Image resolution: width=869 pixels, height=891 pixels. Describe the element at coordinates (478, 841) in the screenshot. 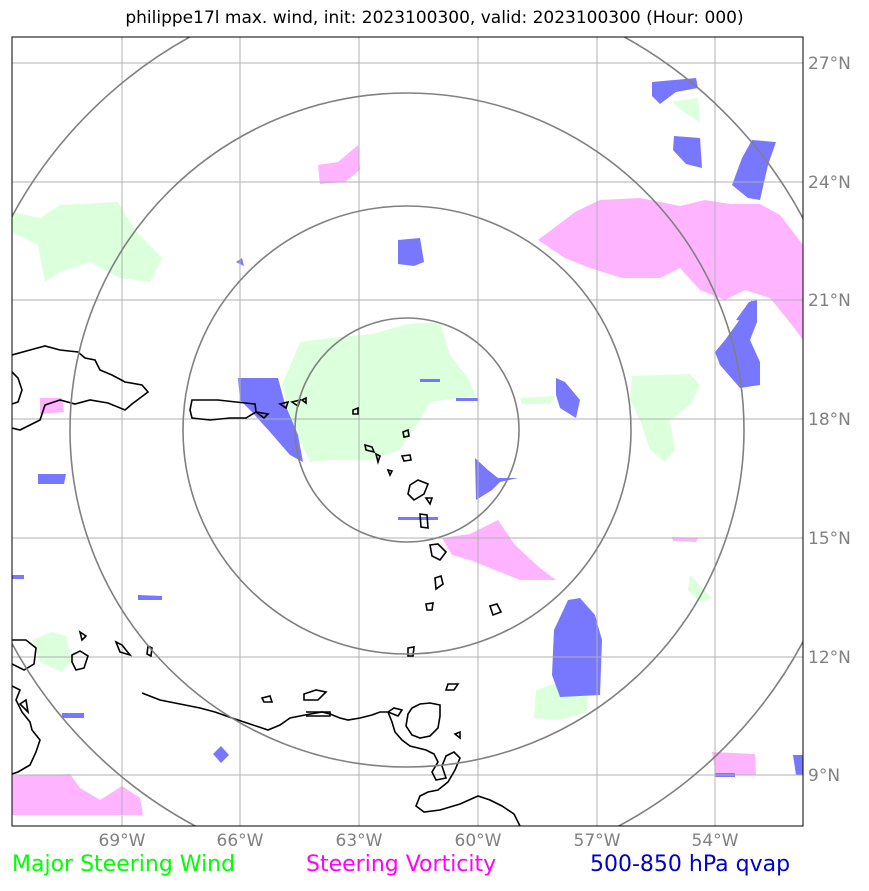

I see `lon-tick-label: 60°W` at that location.